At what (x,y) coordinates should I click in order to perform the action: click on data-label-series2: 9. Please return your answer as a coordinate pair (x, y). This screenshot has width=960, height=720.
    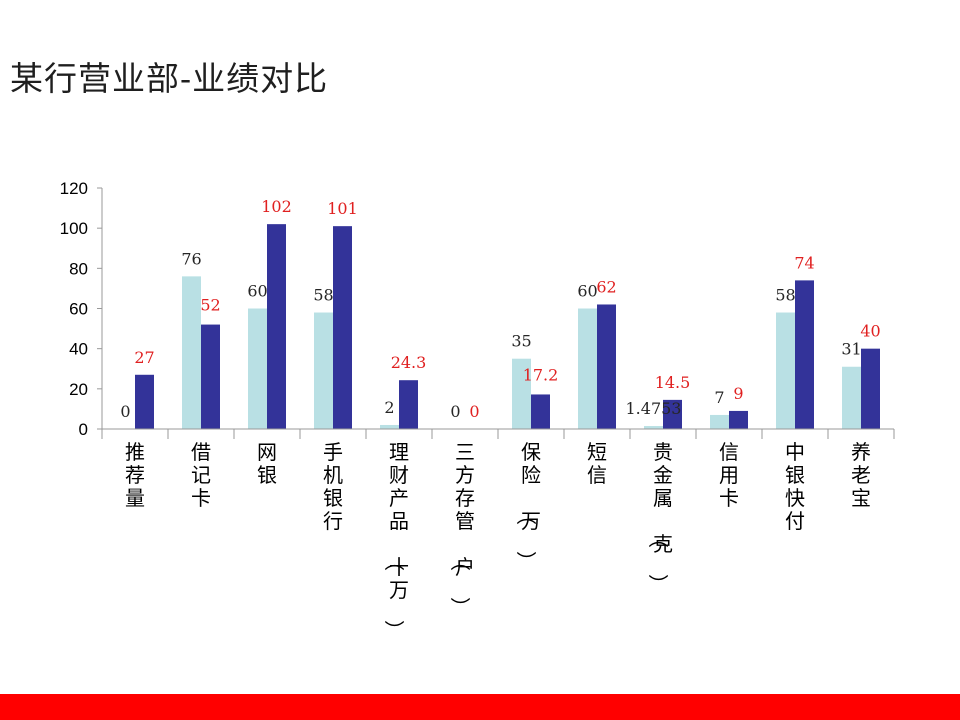
    Looking at the image, I should click on (738, 393).